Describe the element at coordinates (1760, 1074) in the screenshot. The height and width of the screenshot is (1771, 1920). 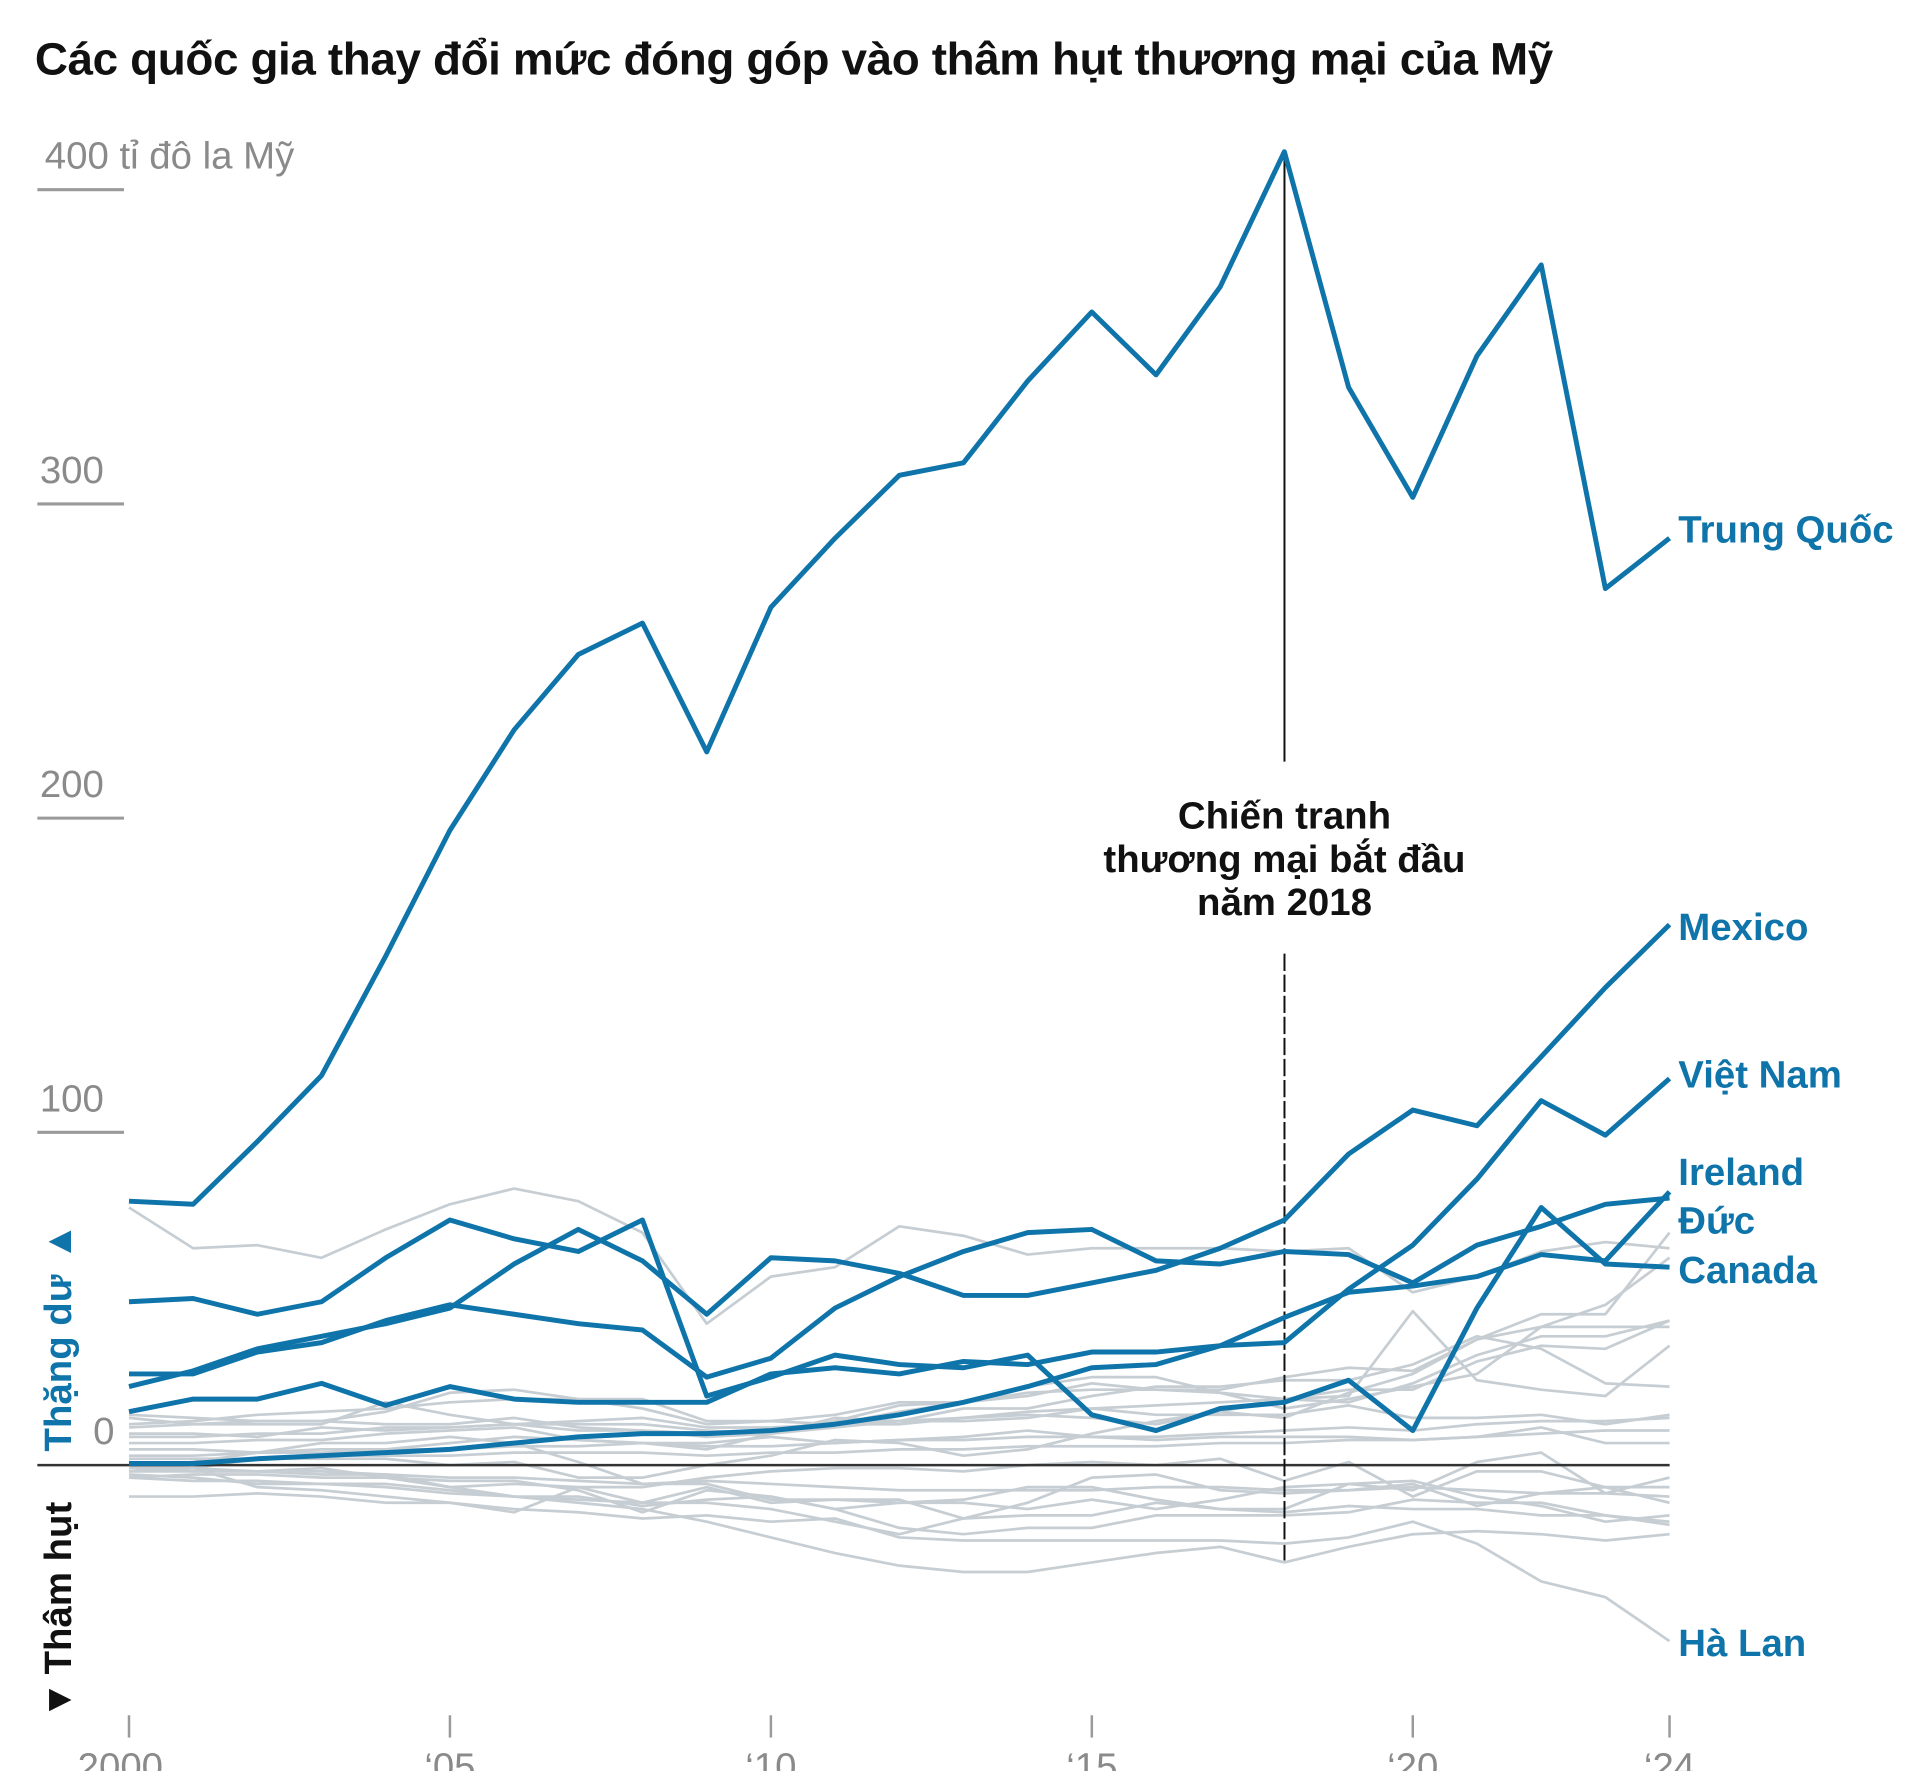
I see `series-label: Việt Nam` at that location.